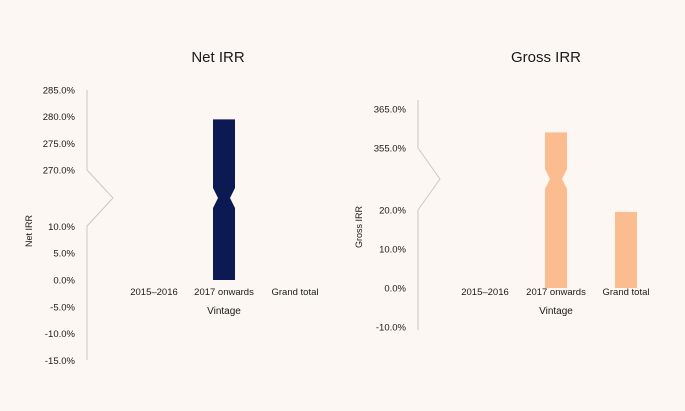  I want to click on y-tick-label: 20.0%, so click(392, 211).